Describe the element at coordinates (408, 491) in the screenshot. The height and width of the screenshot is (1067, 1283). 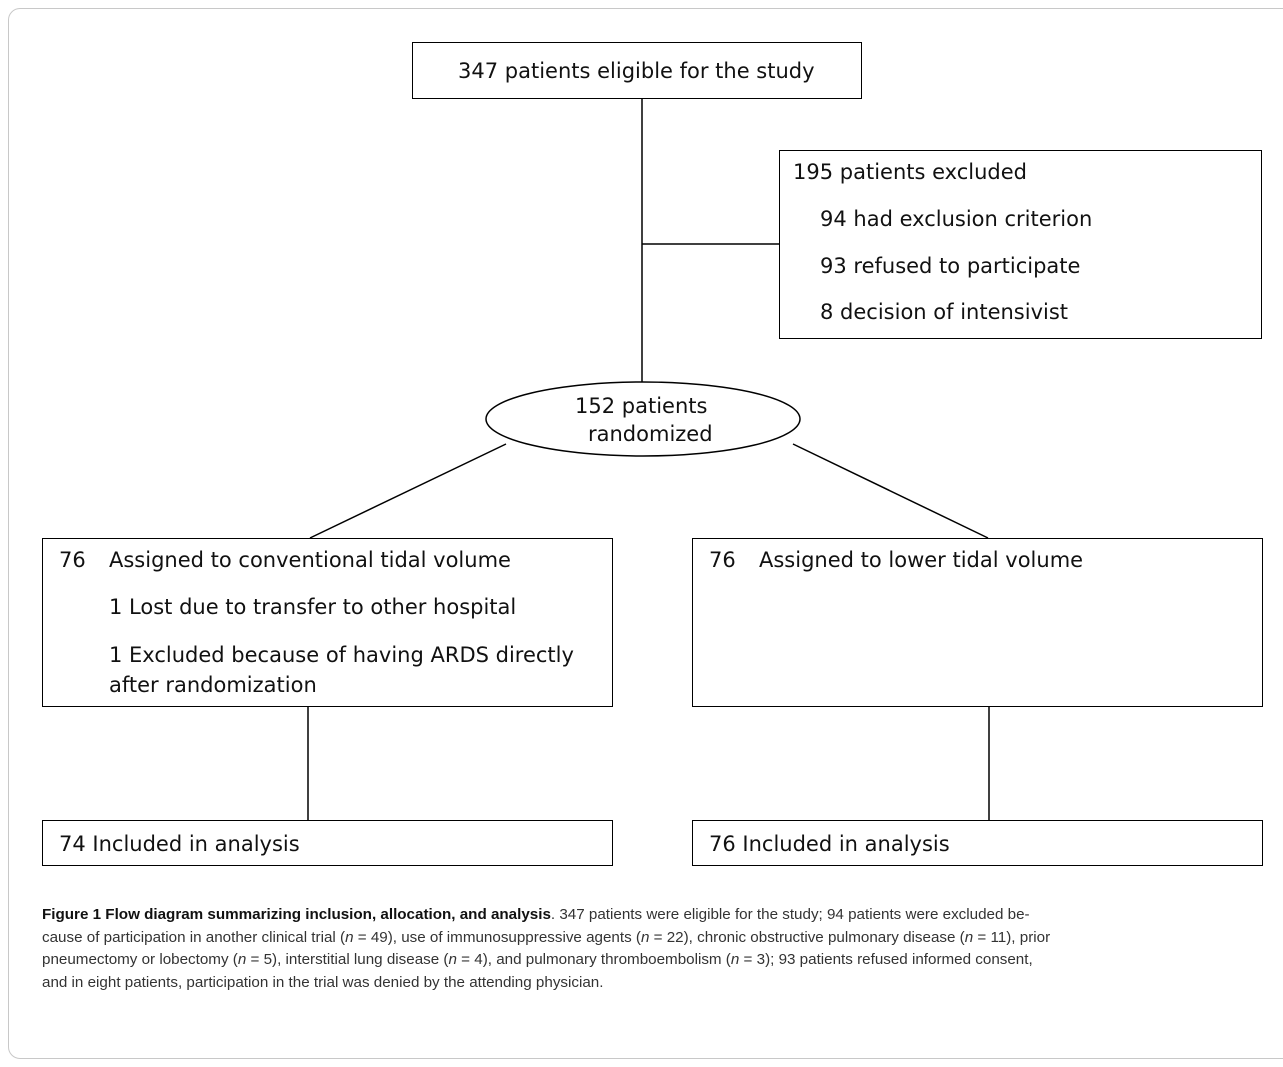
I see `connector-to-left-arm` at that location.